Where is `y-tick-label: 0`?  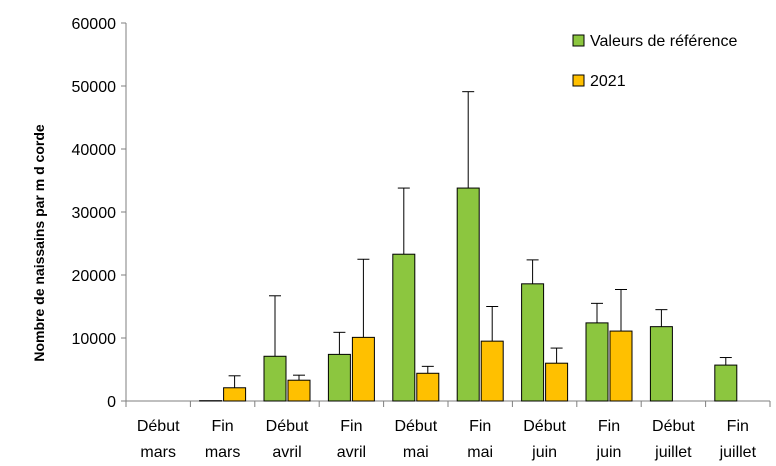 y-tick-label: 0 is located at coordinates (111, 402).